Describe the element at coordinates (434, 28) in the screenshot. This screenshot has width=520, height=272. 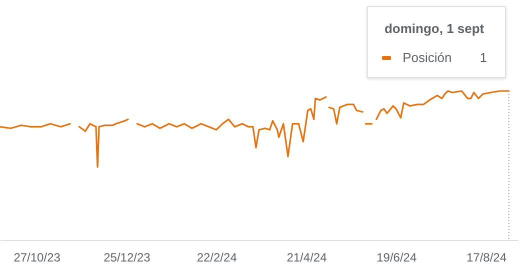
I see `text: domingo, 1 sept` at that location.